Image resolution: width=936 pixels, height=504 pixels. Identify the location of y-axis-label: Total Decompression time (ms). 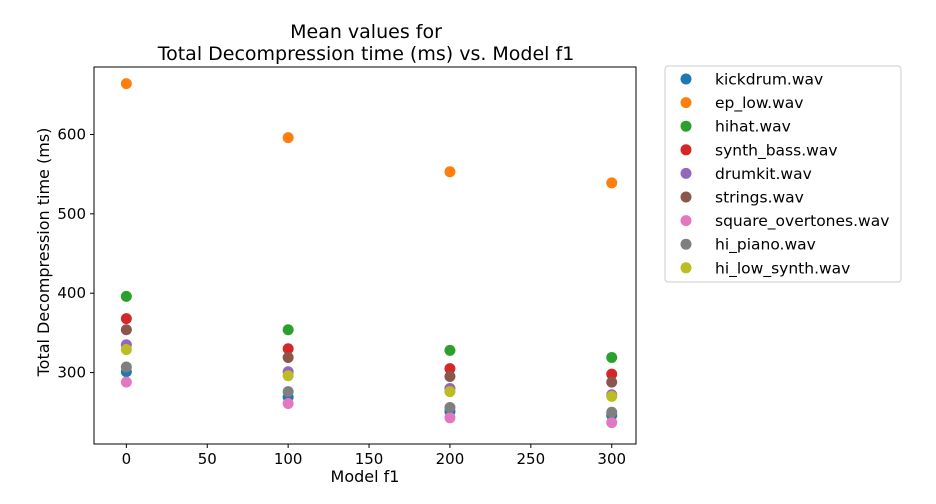
(43, 253).